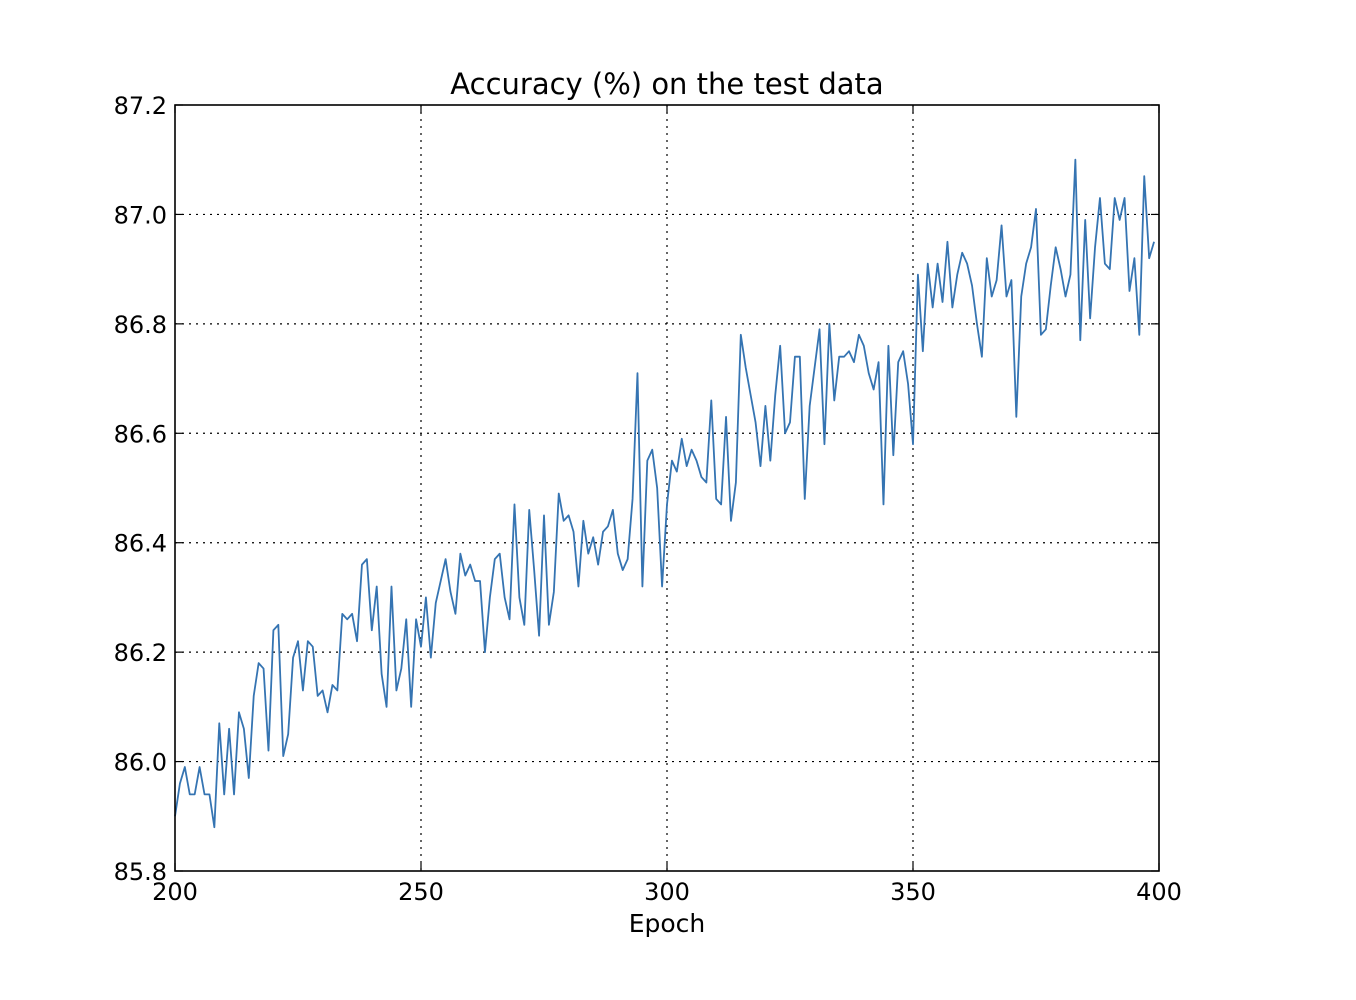 Image resolution: width=1356 pixels, height=1000 pixels. Describe the element at coordinates (140, 106) in the screenshot. I see `y-tick-label: 87.2` at that location.